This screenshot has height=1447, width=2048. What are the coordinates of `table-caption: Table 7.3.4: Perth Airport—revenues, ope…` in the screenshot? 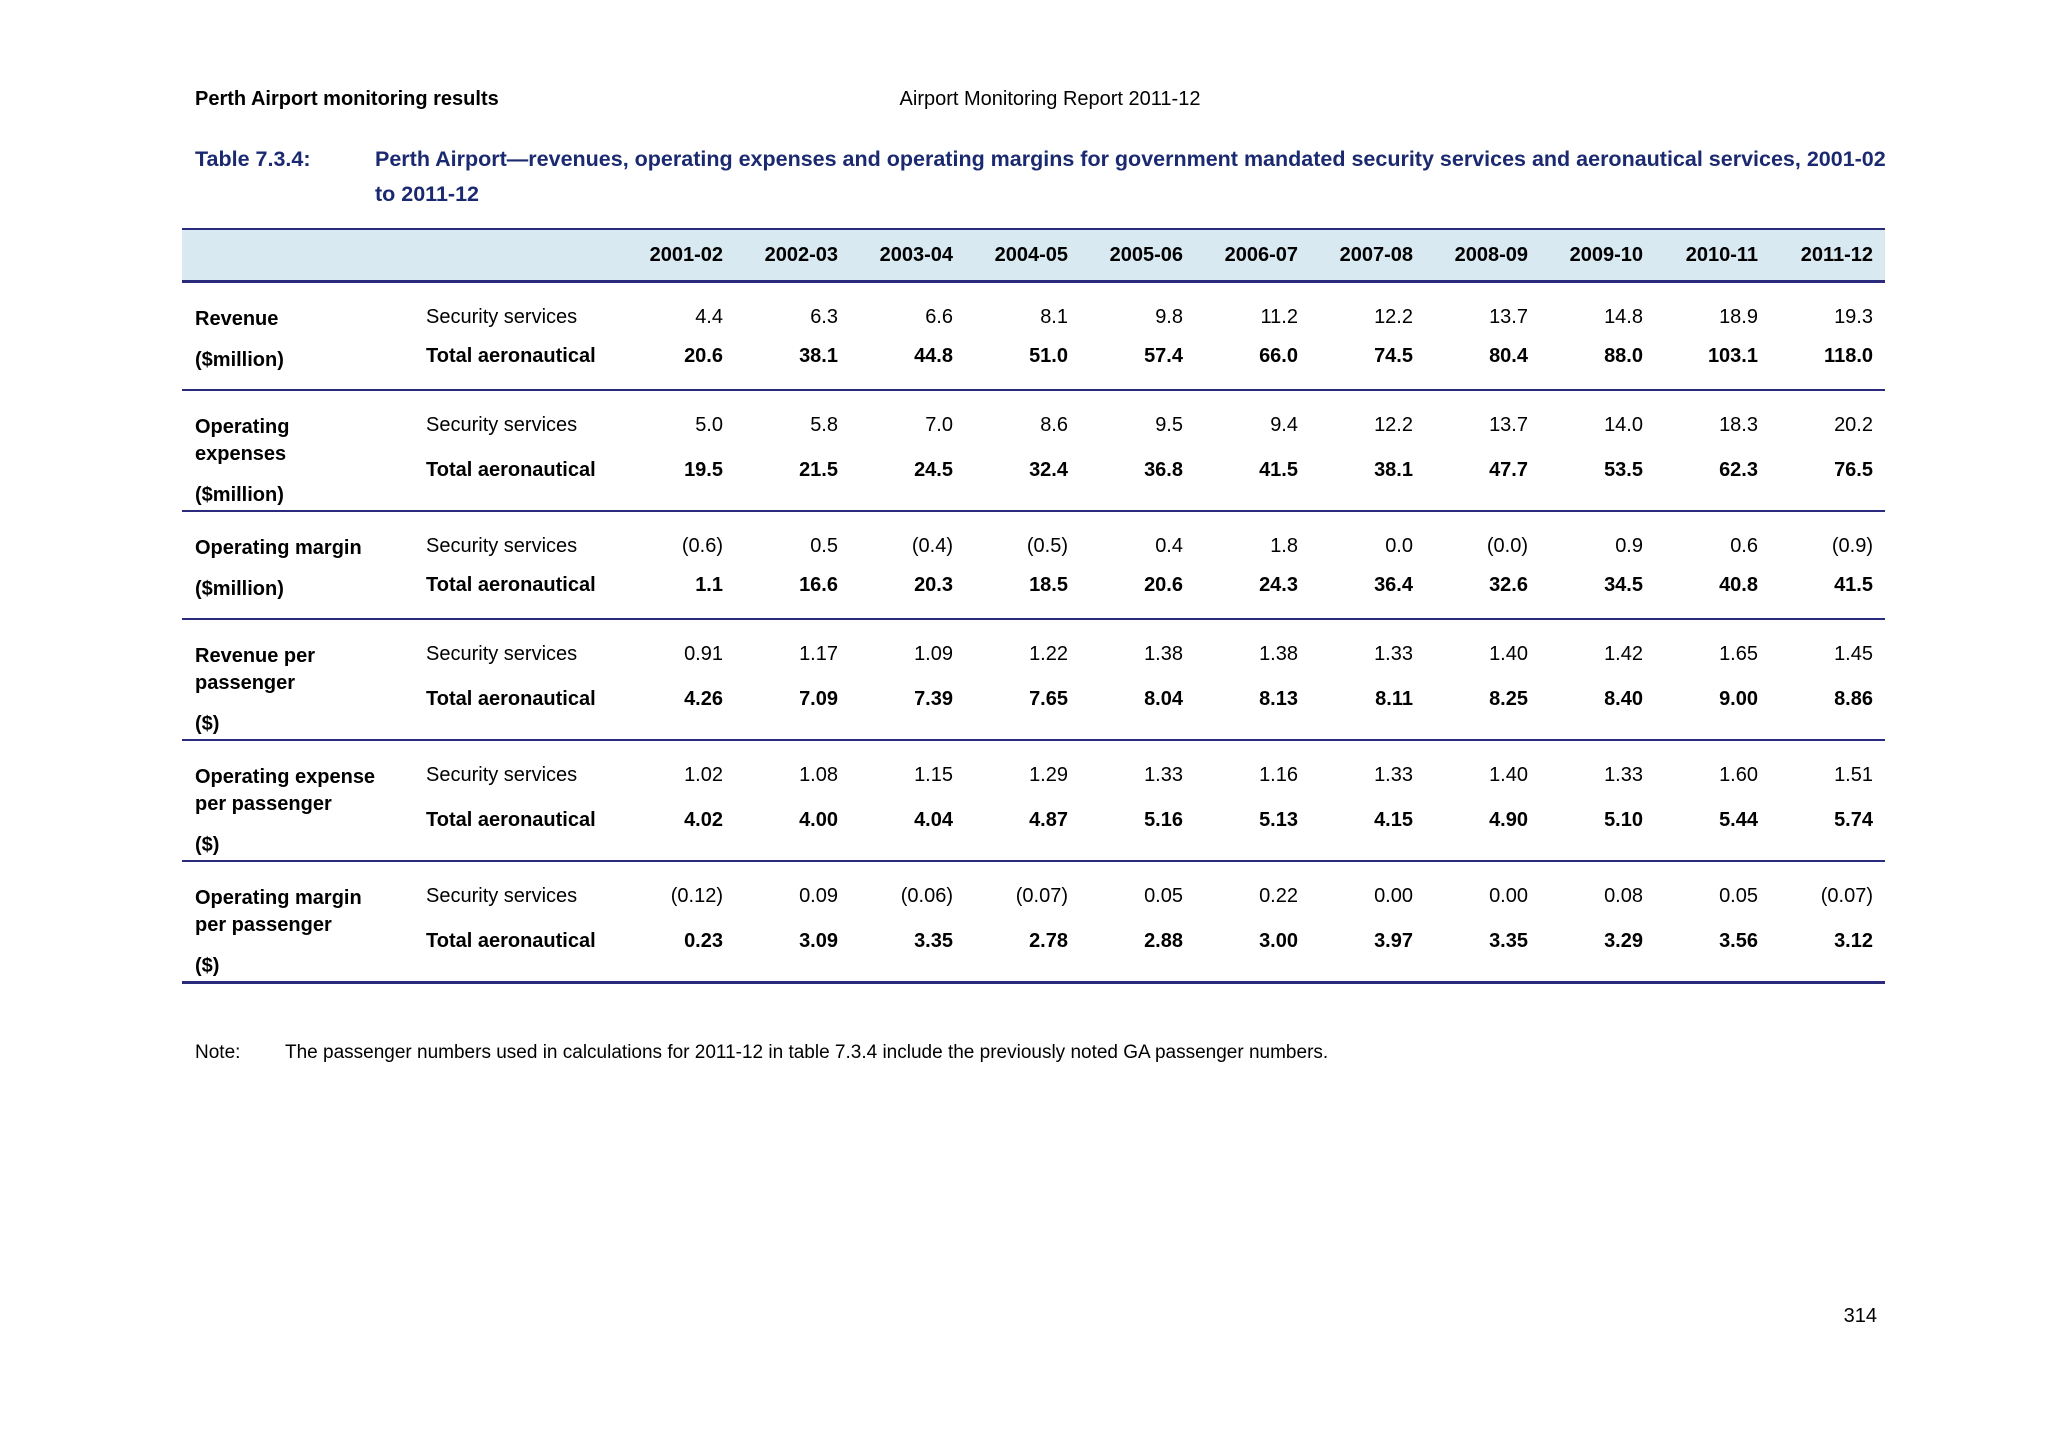 It's located at (1052, 177).